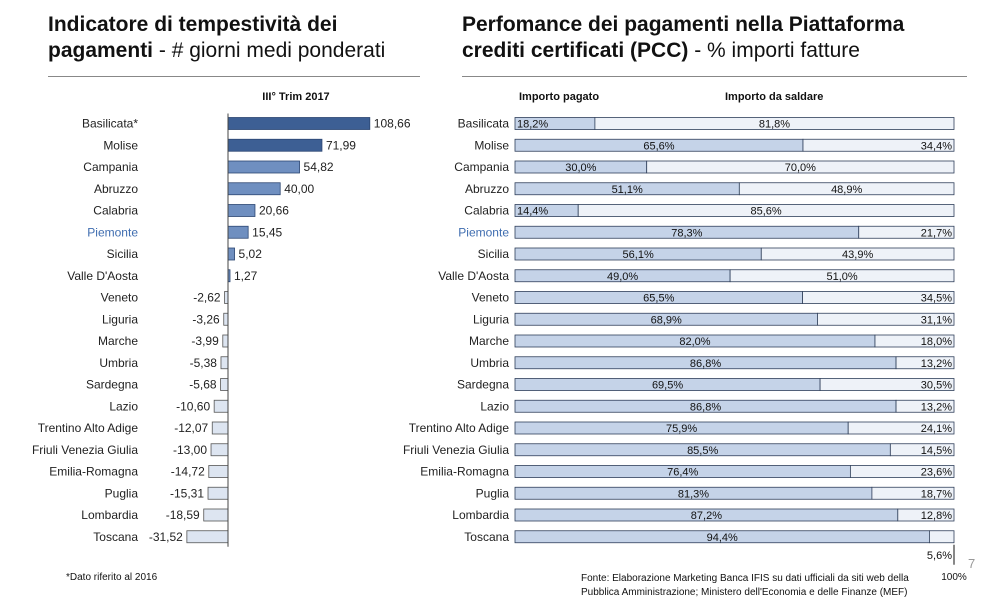 This screenshot has width=992, height=608. I want to click on right-title-rest: - % importi fatture, so click(774, 50).